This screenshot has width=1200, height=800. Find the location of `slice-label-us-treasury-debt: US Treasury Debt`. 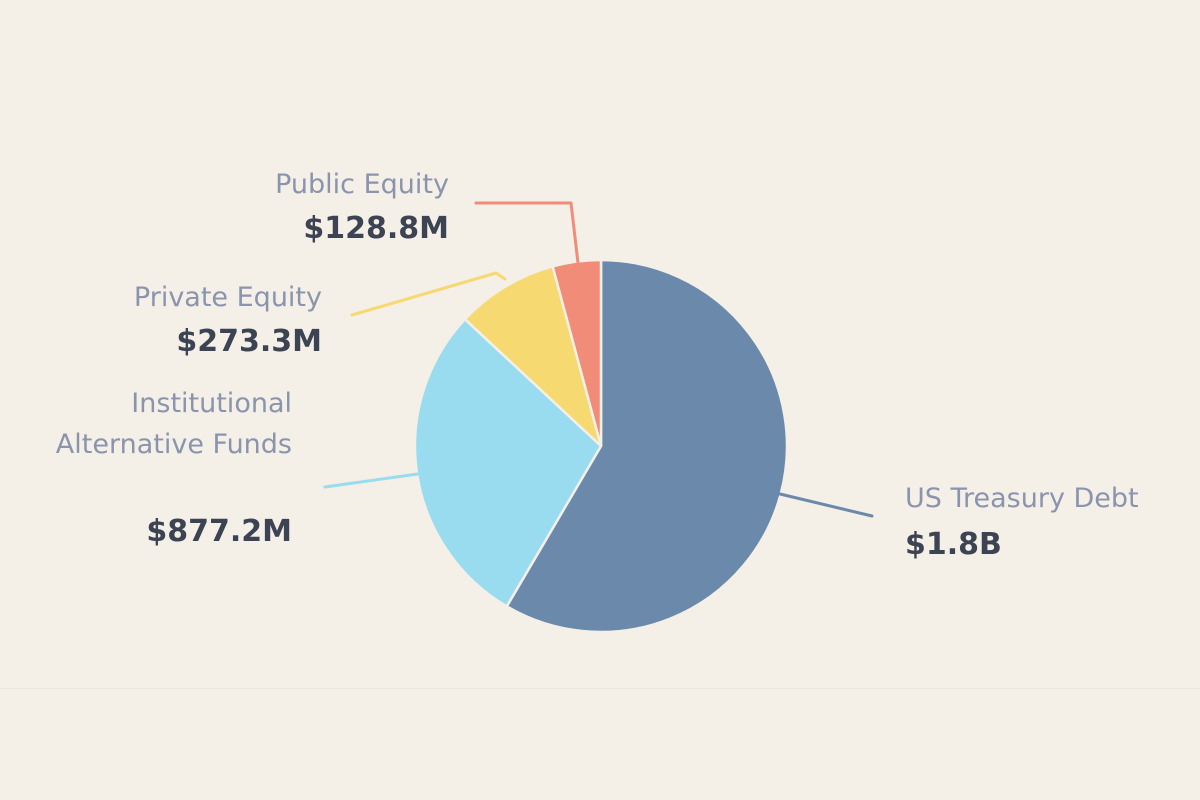

slice-label-us-treasury-debt: US Treasury Debt is located at coordinates (1022, 498).